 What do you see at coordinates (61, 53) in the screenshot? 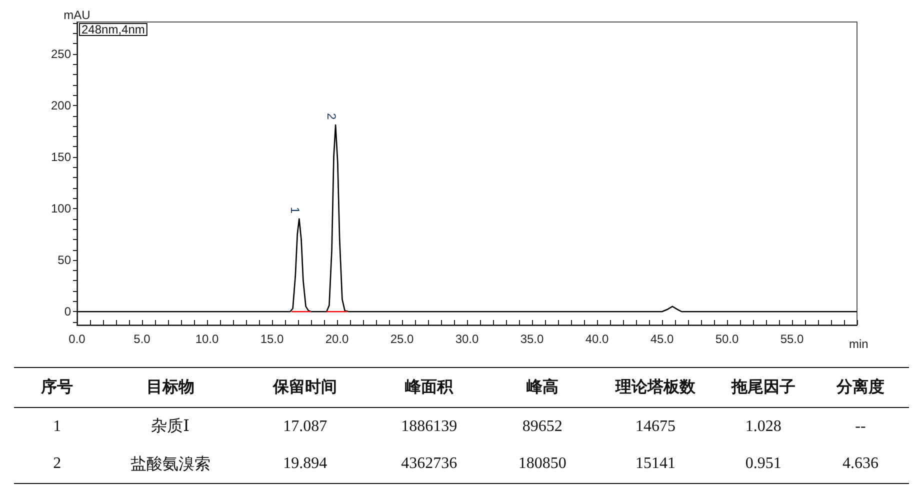
I see `y-tick-label: 250` at bounding box center [61, 53].